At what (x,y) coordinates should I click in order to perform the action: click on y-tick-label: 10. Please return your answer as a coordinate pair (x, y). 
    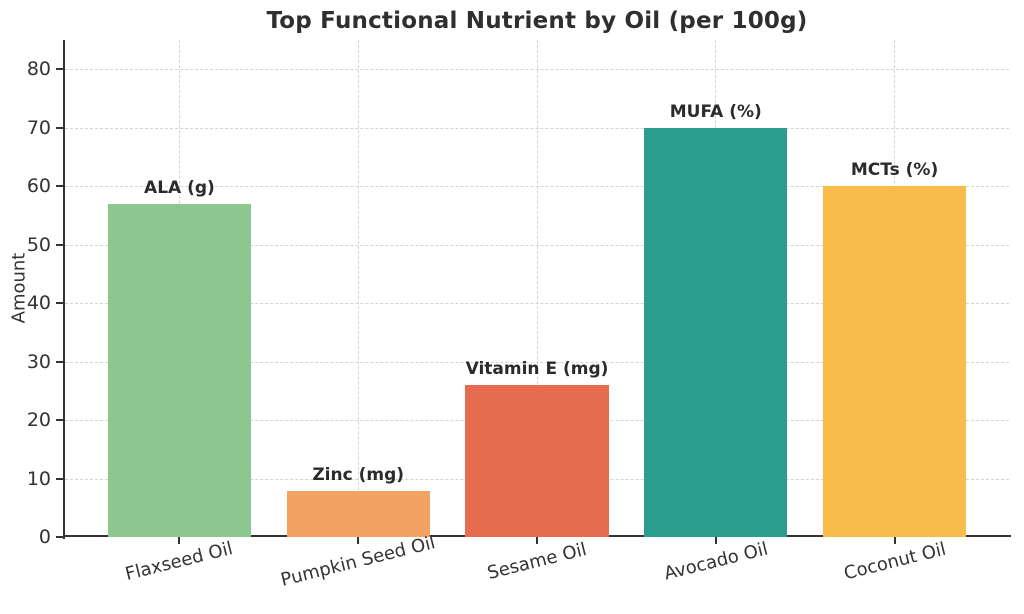
    Looking at the image, I should click on (38, 478).